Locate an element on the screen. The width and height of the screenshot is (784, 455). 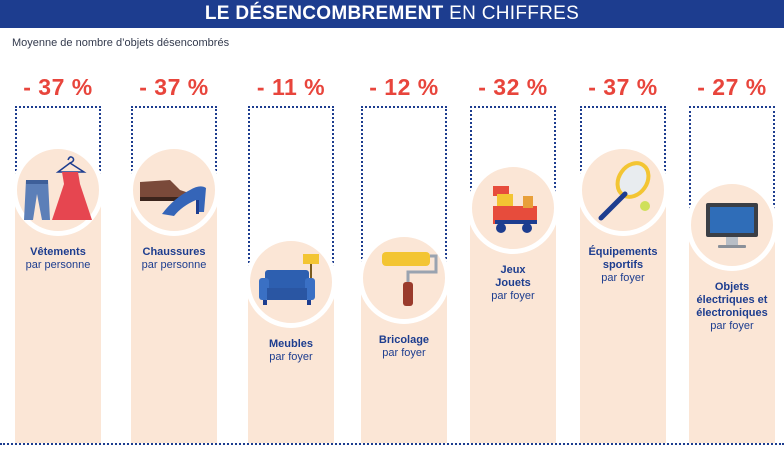
column-2: - 37 % Chaussures par personne is located at coordinates (174, 227).